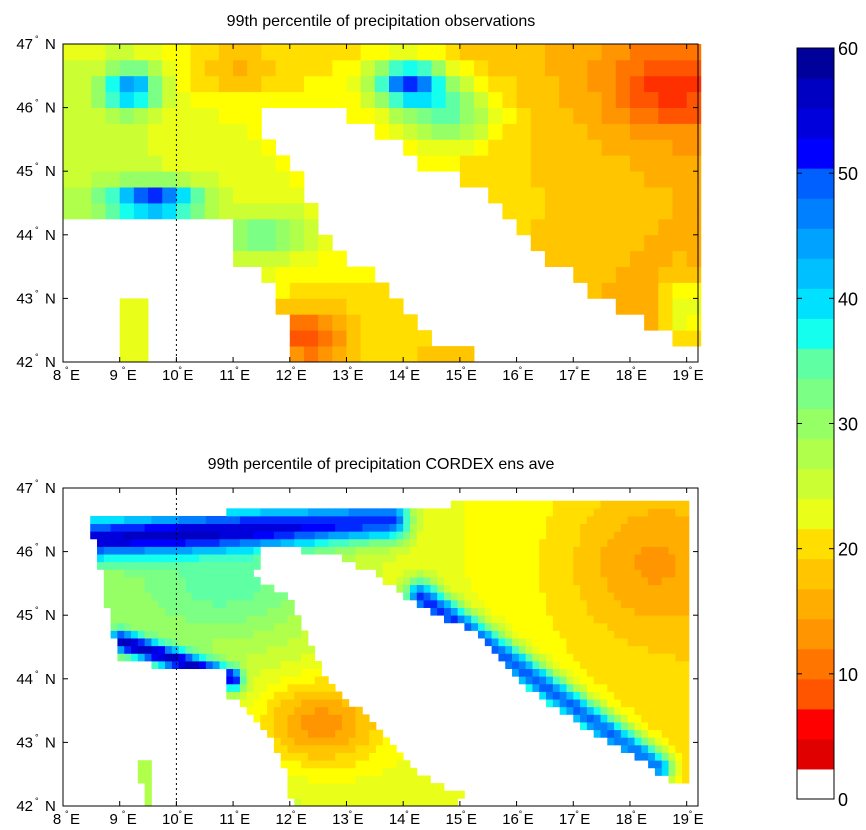 The height and width of the screenshot is (830, 866). Describe the element at coordinates (24, 298) in the screenshot. I see `y-tick-label: 43` at that location.